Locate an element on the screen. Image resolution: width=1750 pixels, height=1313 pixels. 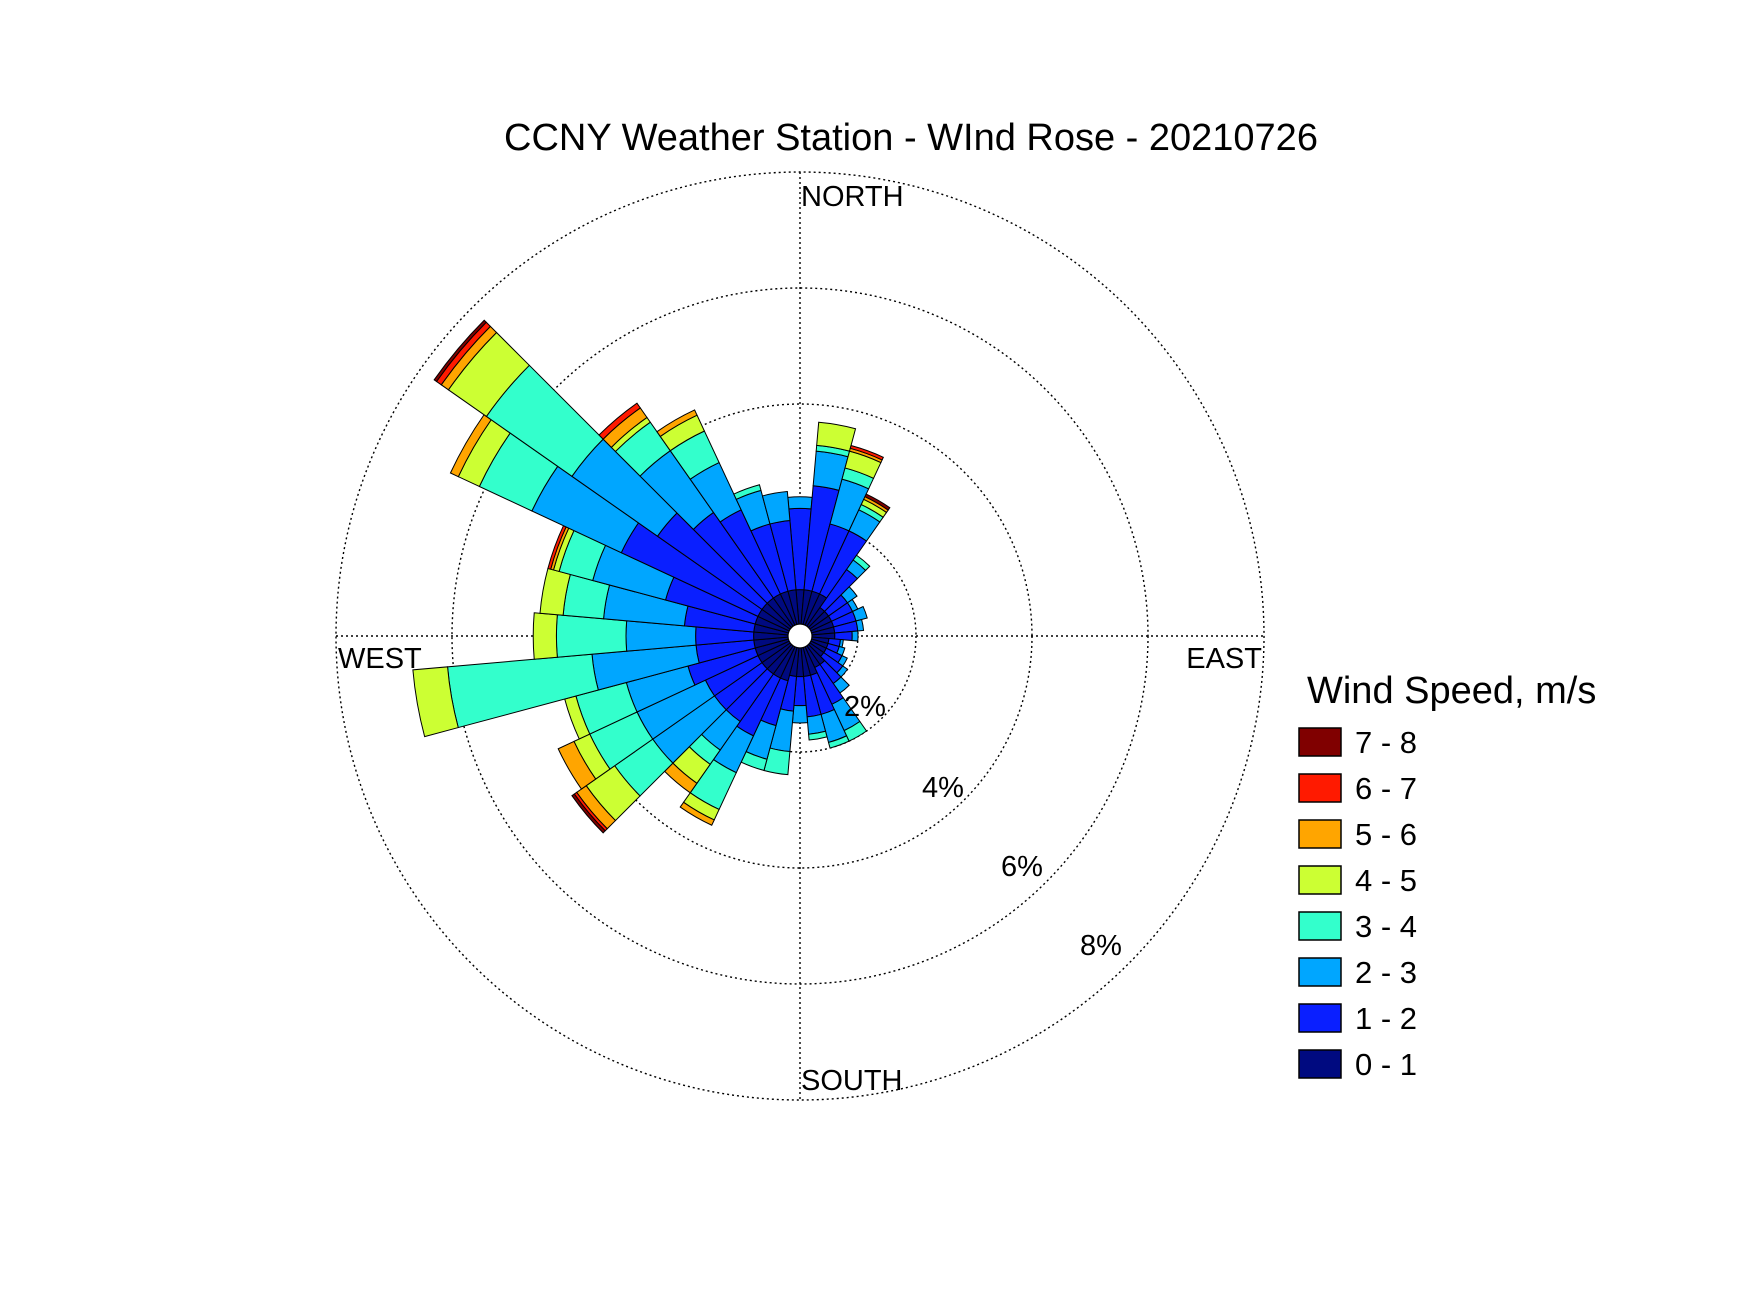
legend-label: 4 - 5 is located at coordinates (1386, 880).